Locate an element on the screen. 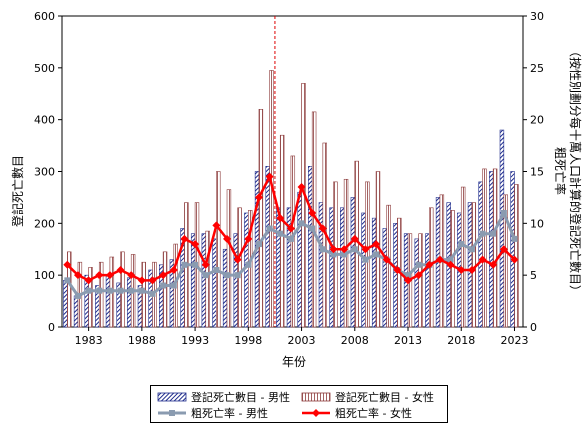 This screenshot has width=588, height=443. bar-male-2000 is located at coordinates (267, 247).